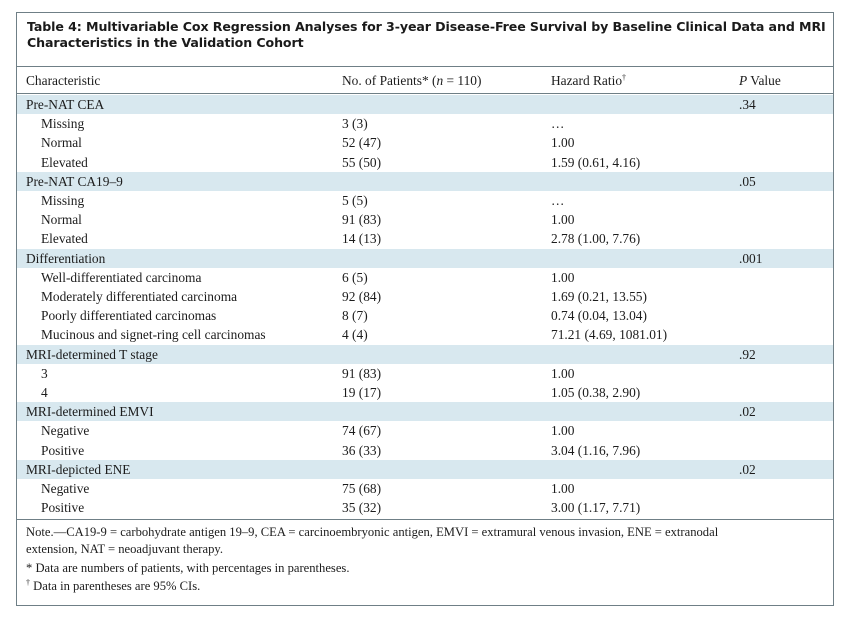  What do you see at coordinates (362, 162) in the screenshot?
I see `patients-cell: 55 (50)` at bounding box center [362, 162].